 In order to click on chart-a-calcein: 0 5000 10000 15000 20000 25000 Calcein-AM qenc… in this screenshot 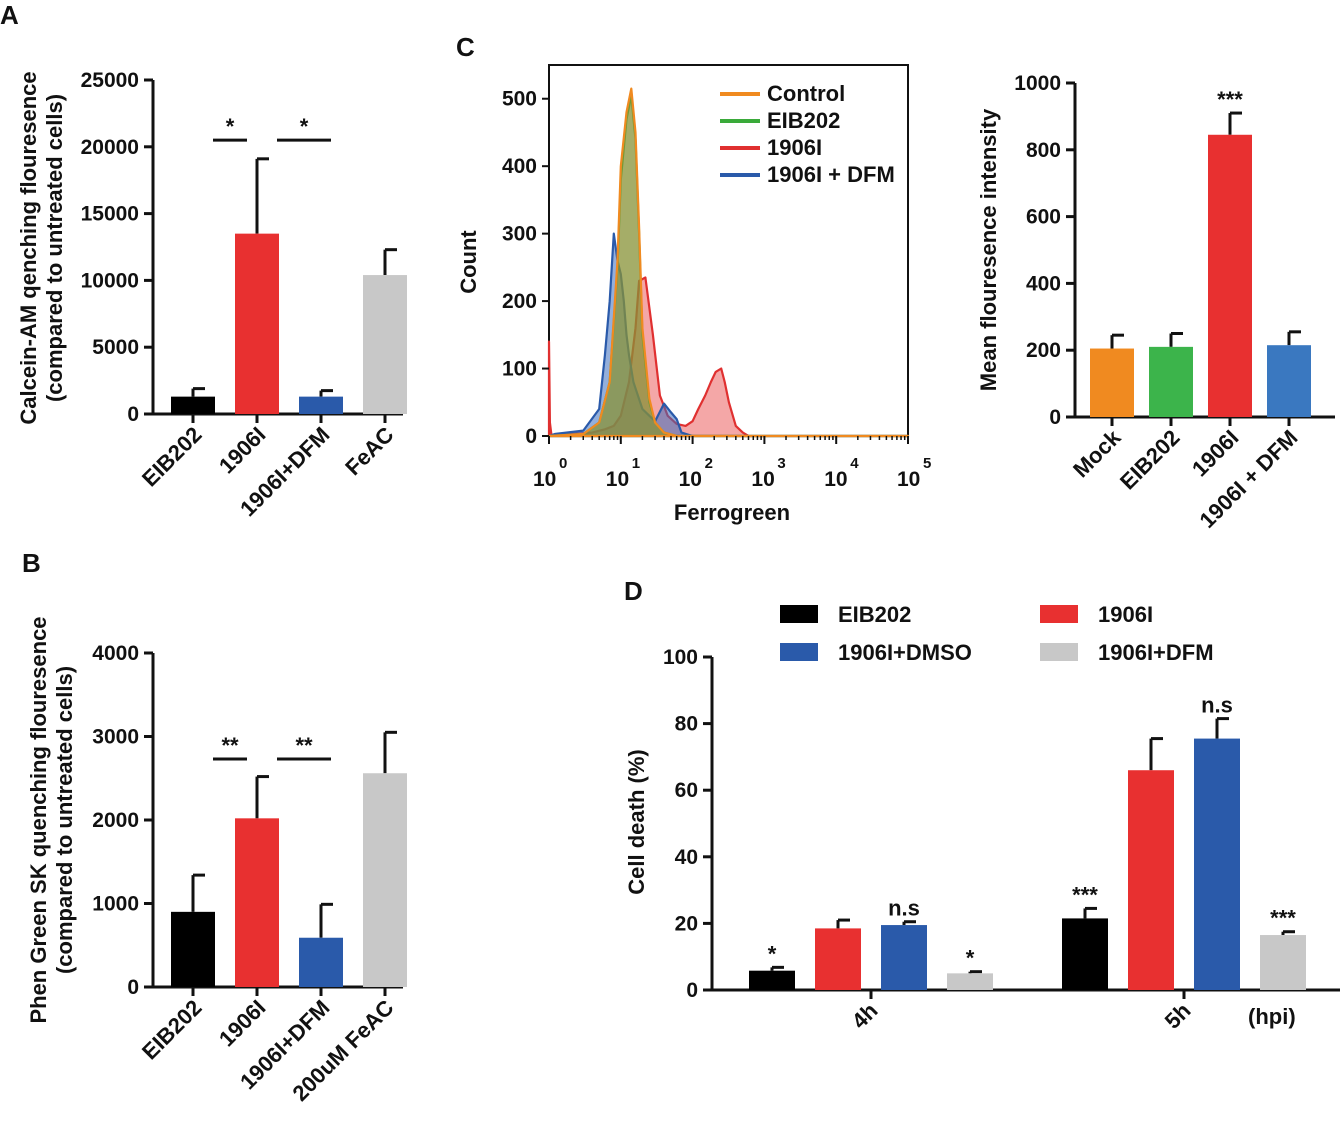, I will do `click(211, 295)`.